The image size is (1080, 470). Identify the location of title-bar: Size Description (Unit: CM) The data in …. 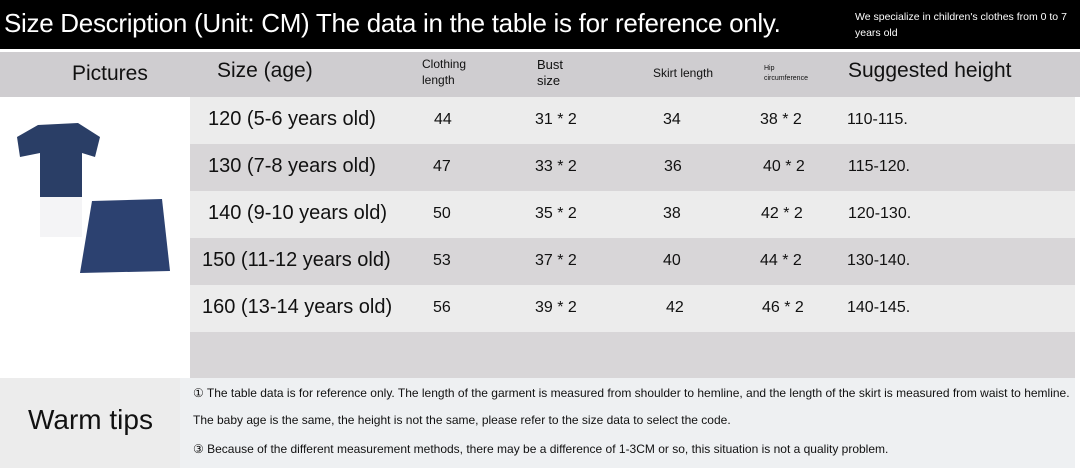
(540, 24).